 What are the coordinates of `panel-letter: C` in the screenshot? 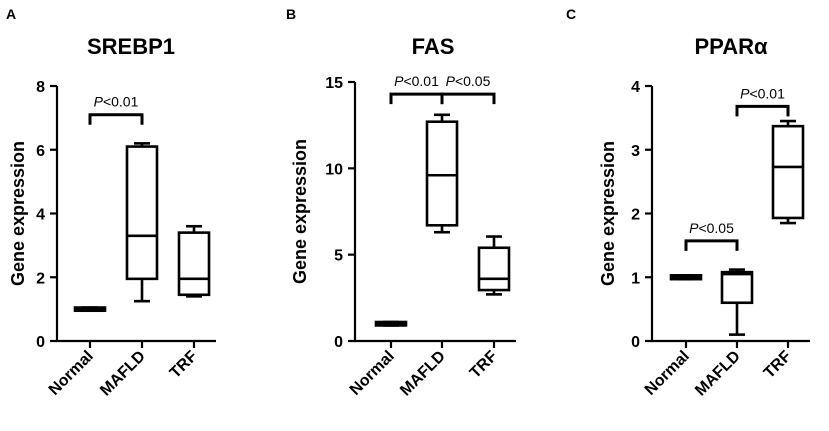 It's located at (571, 14).